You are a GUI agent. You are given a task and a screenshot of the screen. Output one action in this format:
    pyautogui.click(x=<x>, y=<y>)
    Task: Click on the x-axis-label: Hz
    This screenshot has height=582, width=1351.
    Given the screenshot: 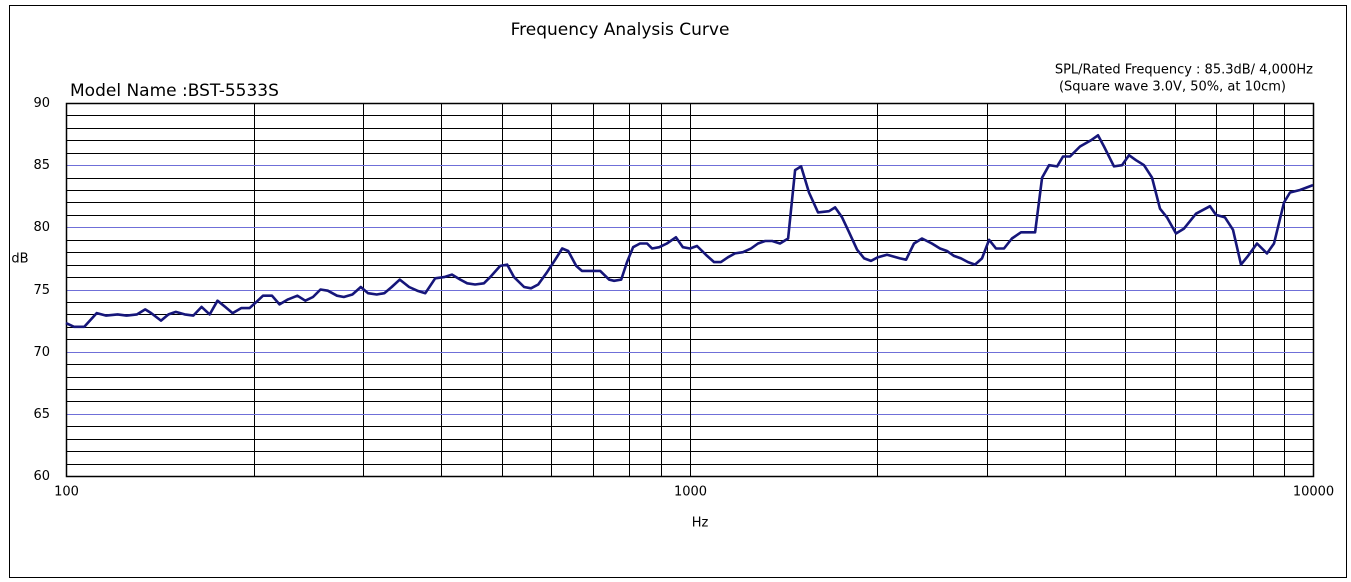 What is the action you would take?
    pyautogui.click(x=700, y=523)
    